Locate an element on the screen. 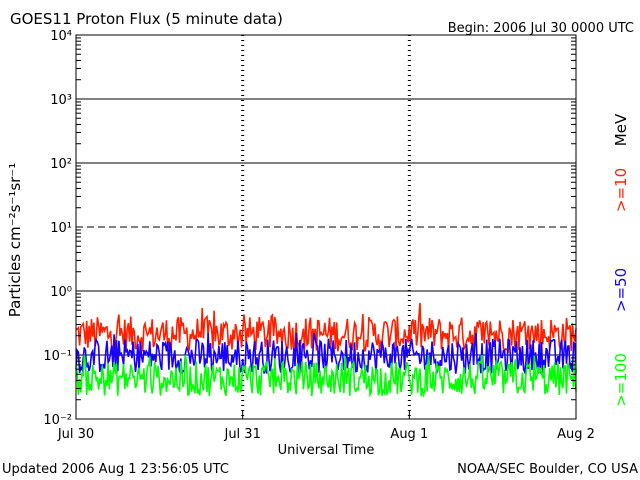 This screenshot has height=480, width=640. y-tick-label: 10³ is located at coordinates (61, 100).